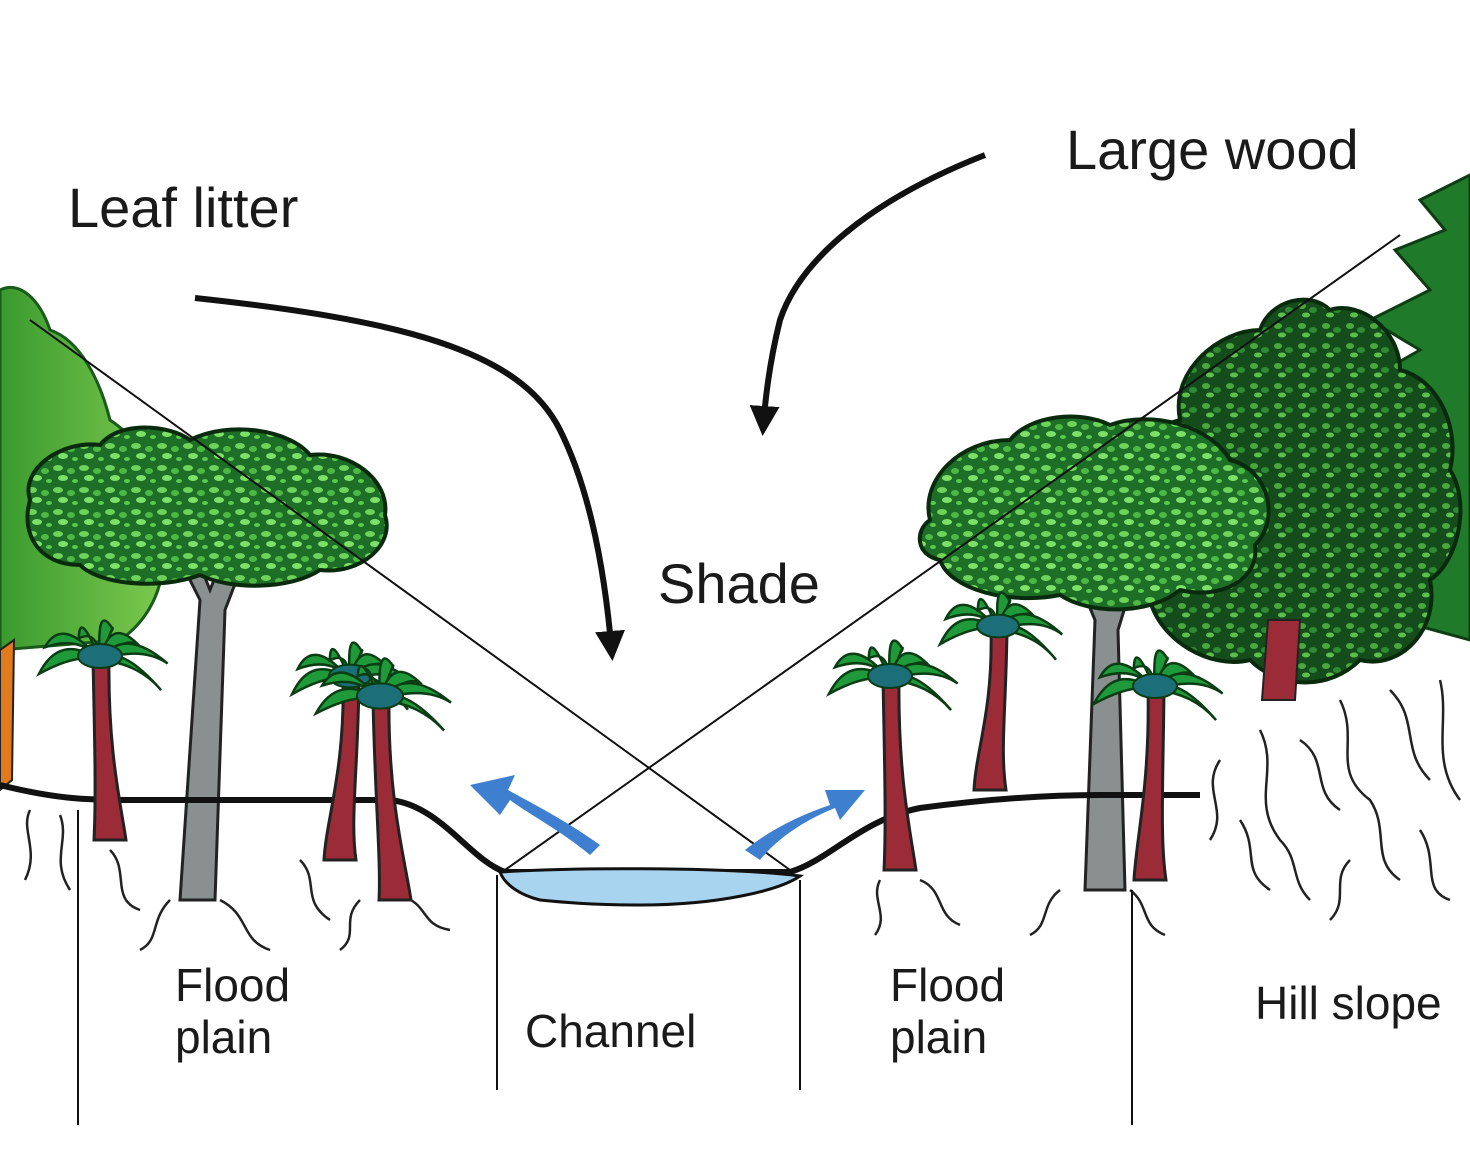 The image size is (1470, 1160). Describe the element at coordinates (1348, 1003) in the screenshot. I see `label-hill-slope: Hill slope` at that location.